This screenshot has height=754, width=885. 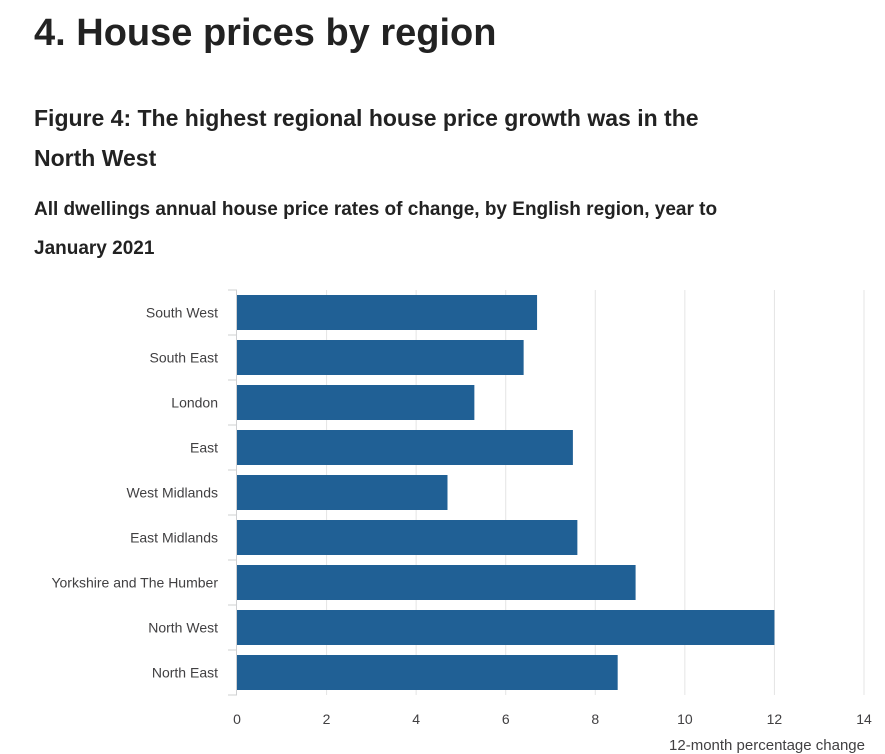 I want to click on x-tick-label: 2, so click(x=327, y=719).